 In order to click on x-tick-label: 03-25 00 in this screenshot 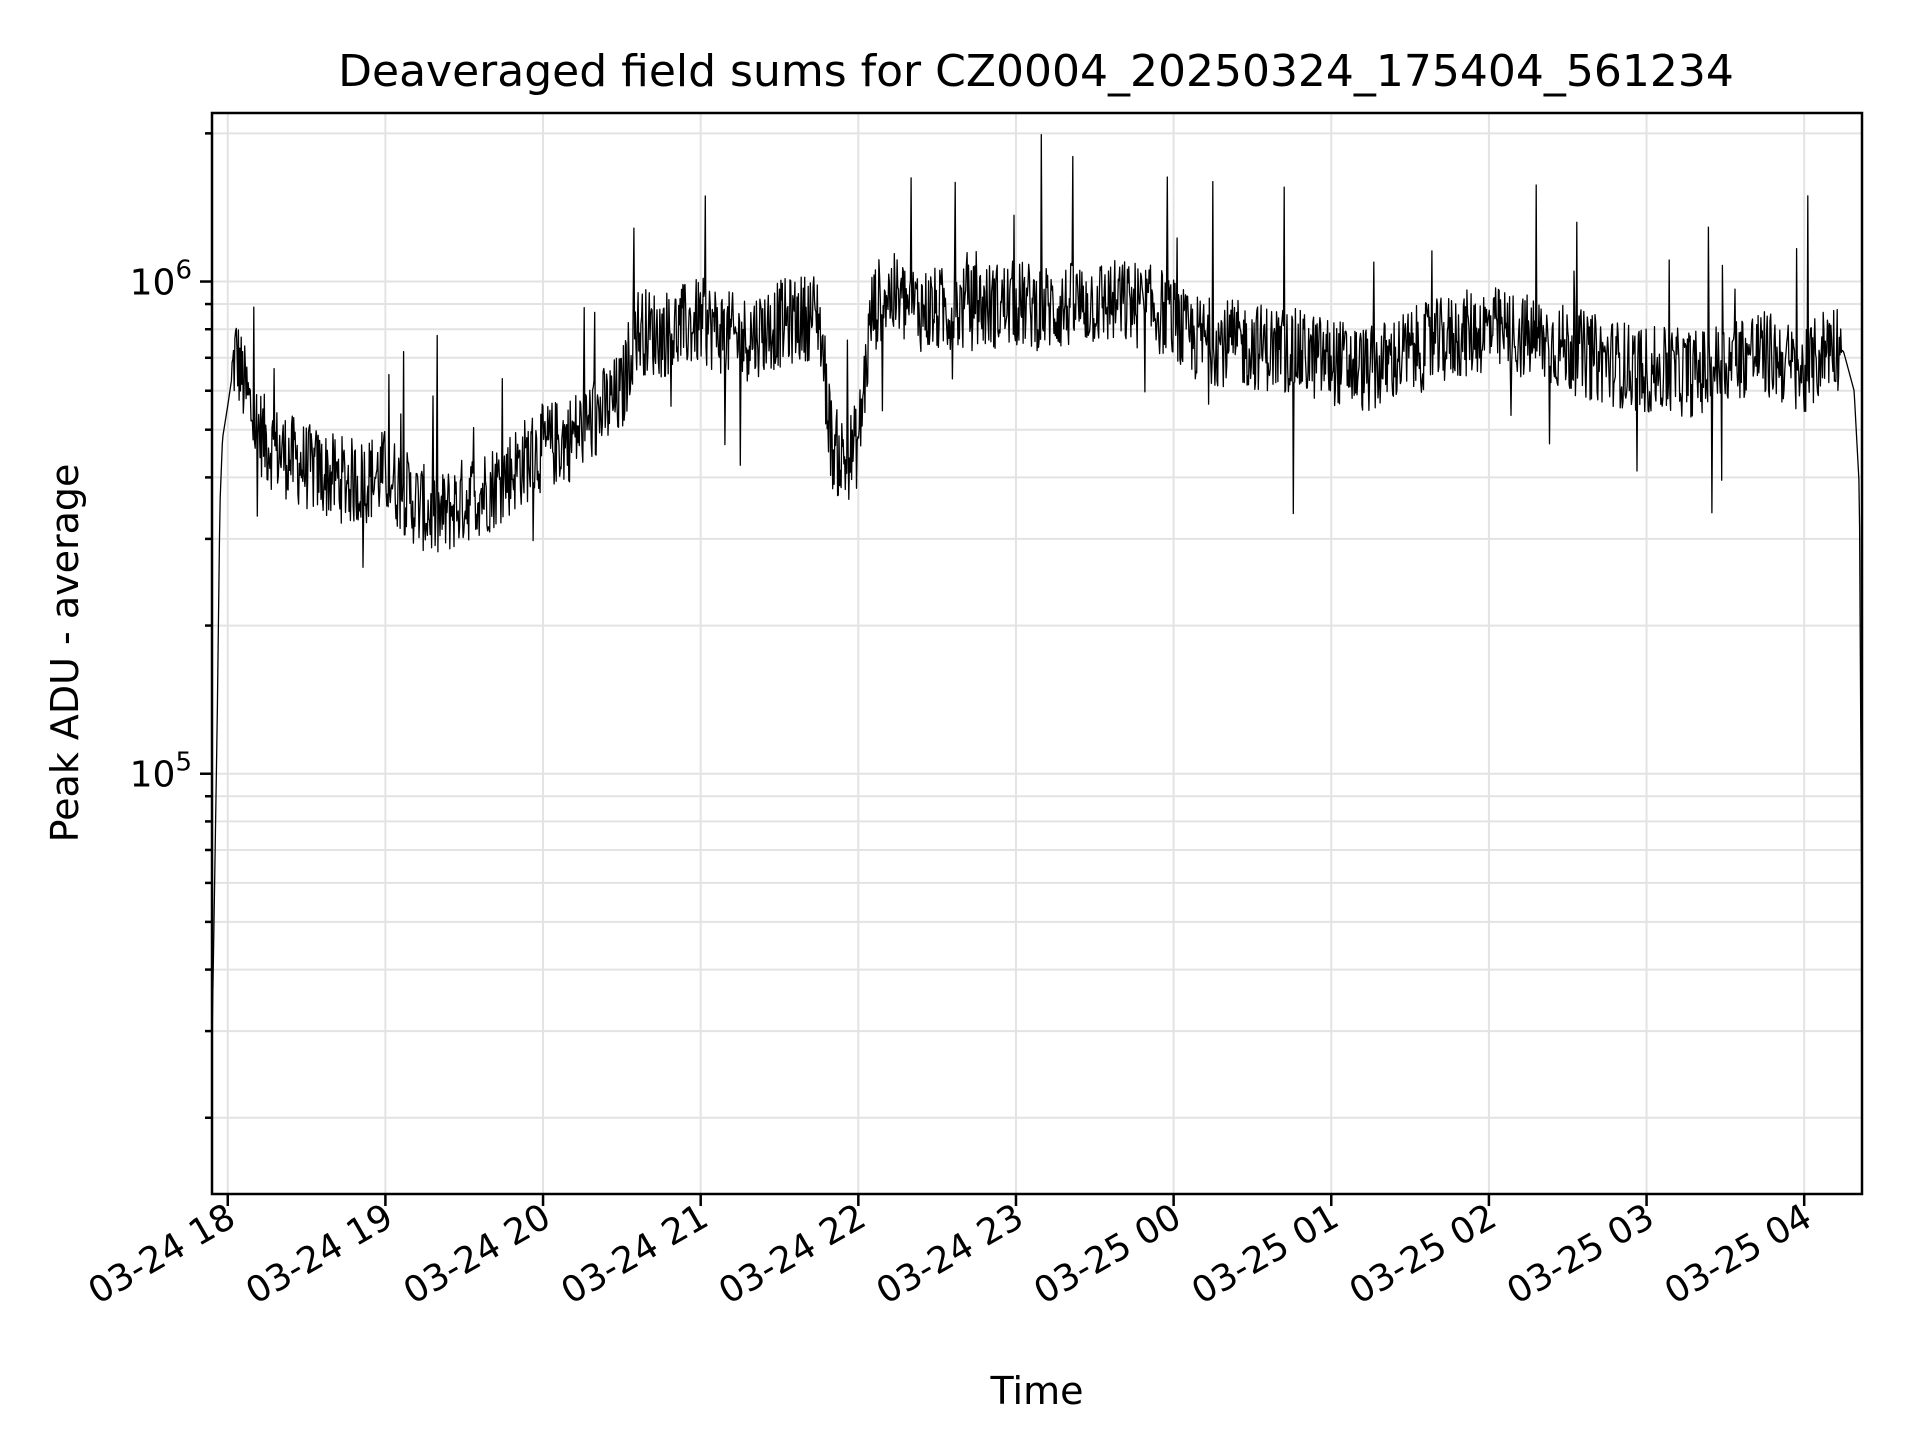, I will do `click(1107, 1254)`.